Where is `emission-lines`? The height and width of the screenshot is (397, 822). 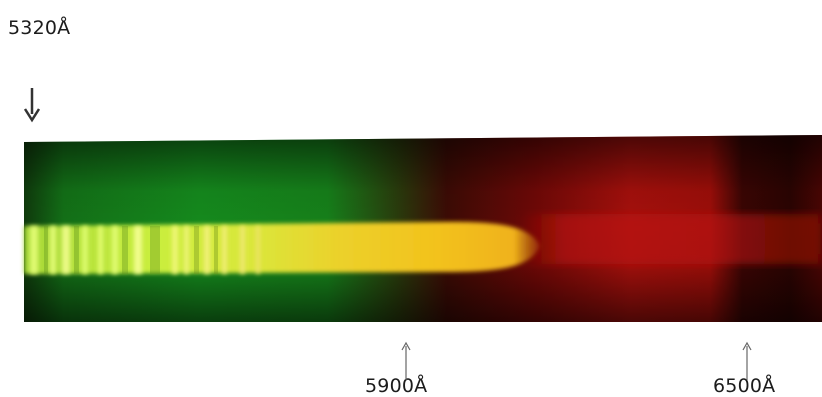
emission-lines is located at coordinates (145, 250).